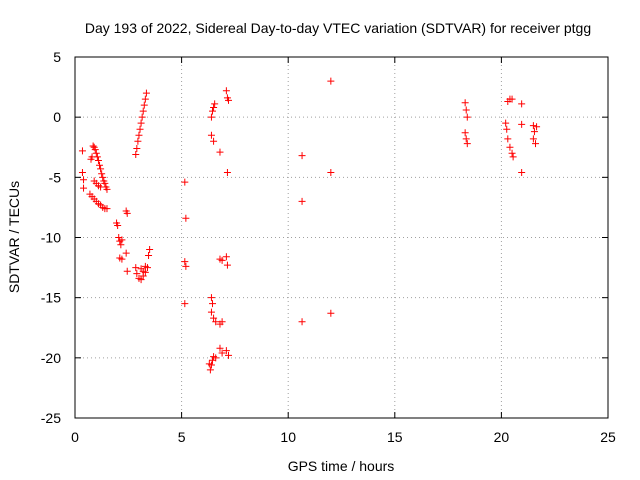 The image size is (640, 480). I want to click on y-tick-label: -25, so click(51, 418).